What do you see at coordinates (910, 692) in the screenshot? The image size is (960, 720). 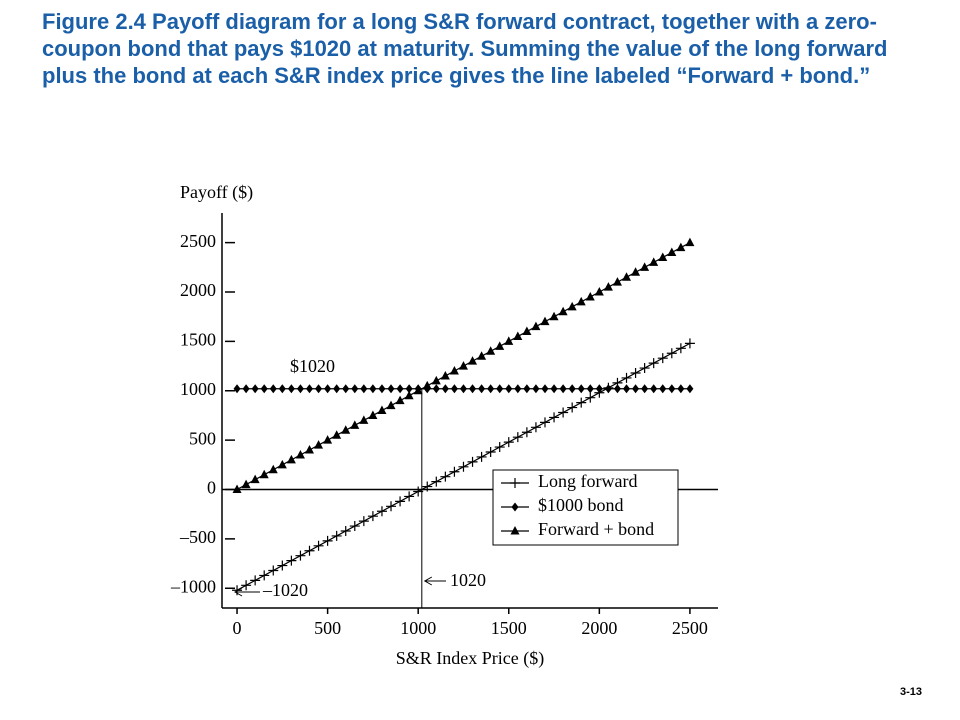 I see `page-number: 3-13` at bounding box center [910, 692].